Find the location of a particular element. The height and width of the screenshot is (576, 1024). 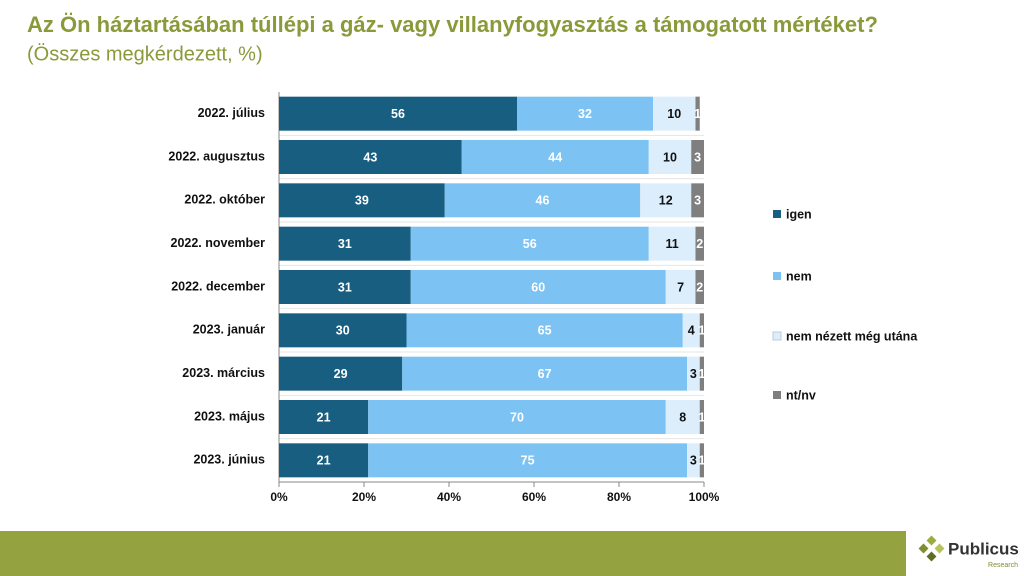

y-tick-label: 2023. március is located at coordinates (223, 373).